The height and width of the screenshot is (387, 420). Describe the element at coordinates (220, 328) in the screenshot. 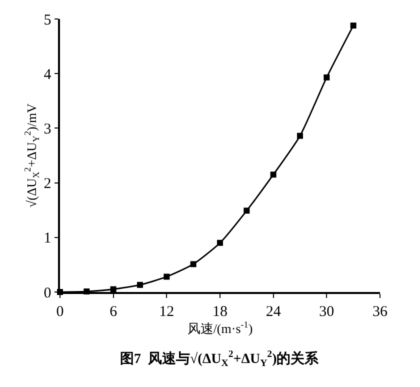

I see `x-axis-title: 风速/(m·s$^{-1}$)` at that location.